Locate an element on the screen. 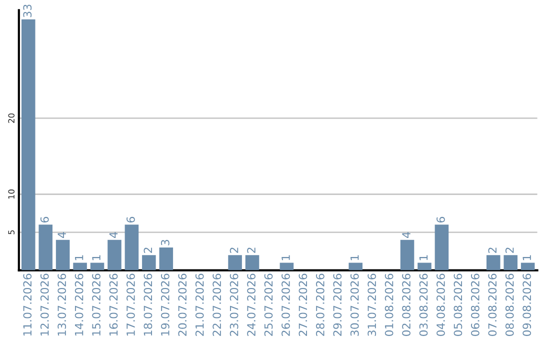  x-tick-label: 14.07.2026 is located at coordinates (79, 305).